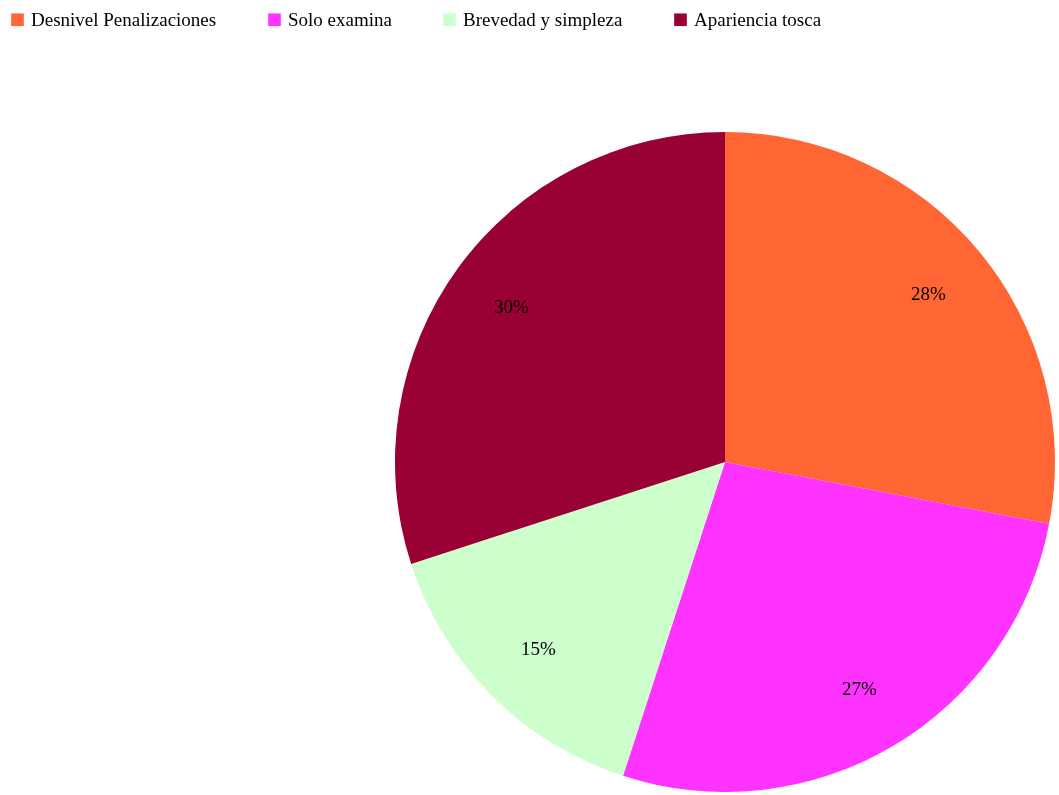 Image resolution: width=1059 pixels, height=795 pixels. What do you see at coordinates (340, 19) in the screenshot?
I see `legend-label: Solo examina` at bounding box center [340, 19].